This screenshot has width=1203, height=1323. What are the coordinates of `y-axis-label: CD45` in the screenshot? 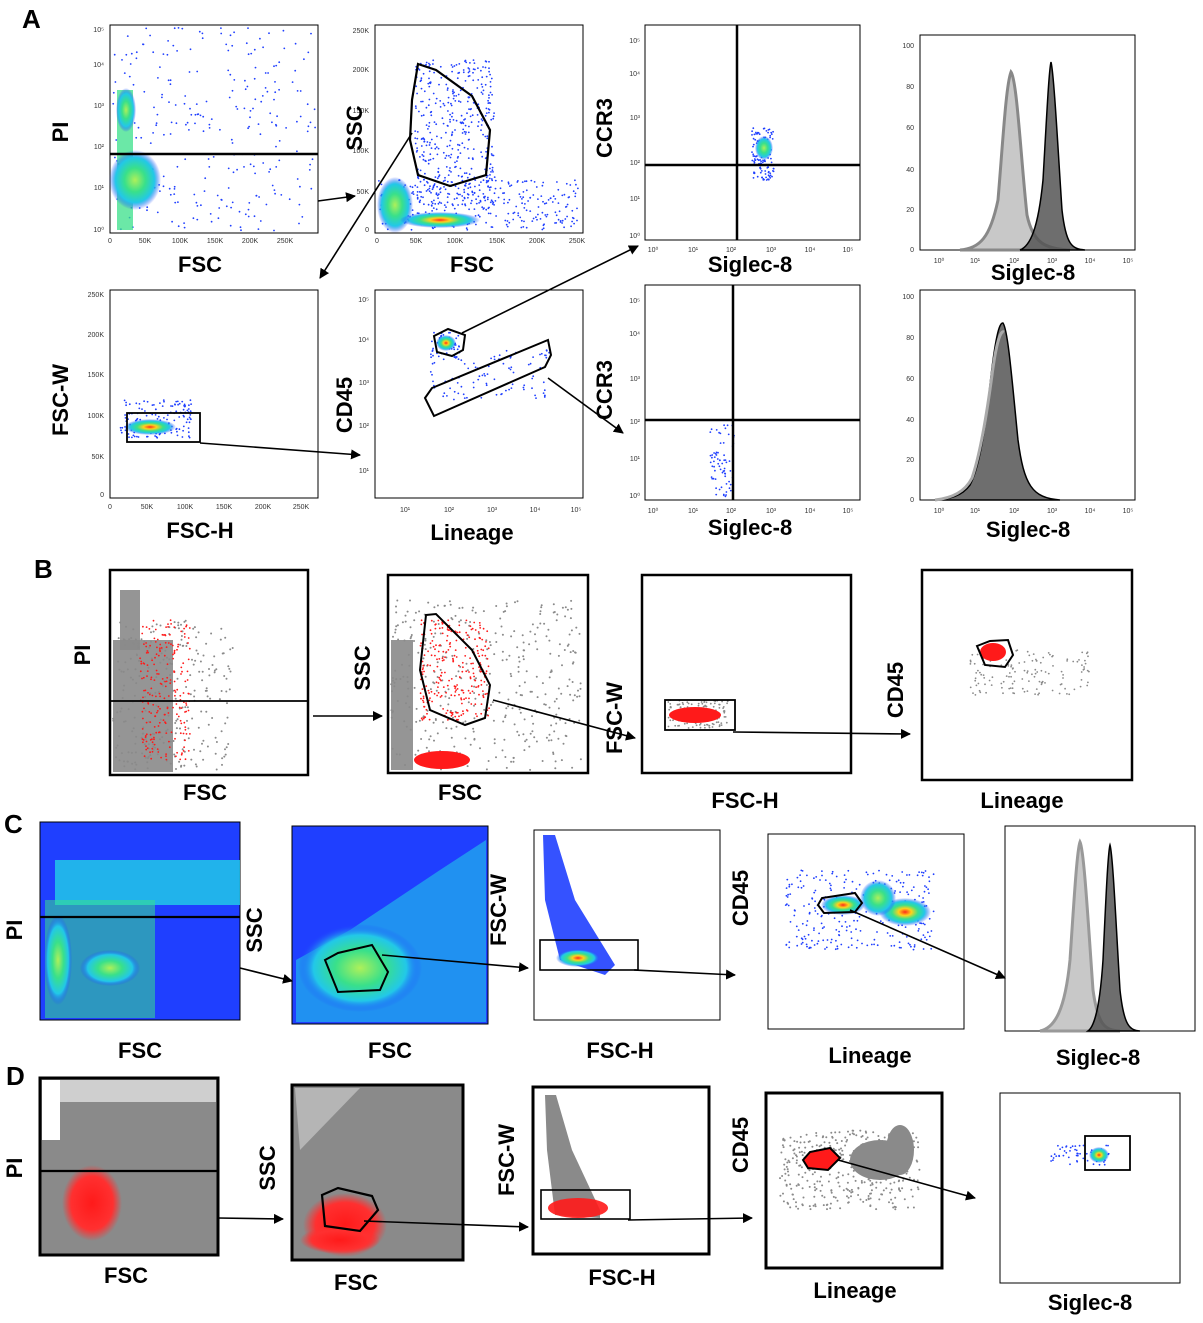 It's located at (895, 690).